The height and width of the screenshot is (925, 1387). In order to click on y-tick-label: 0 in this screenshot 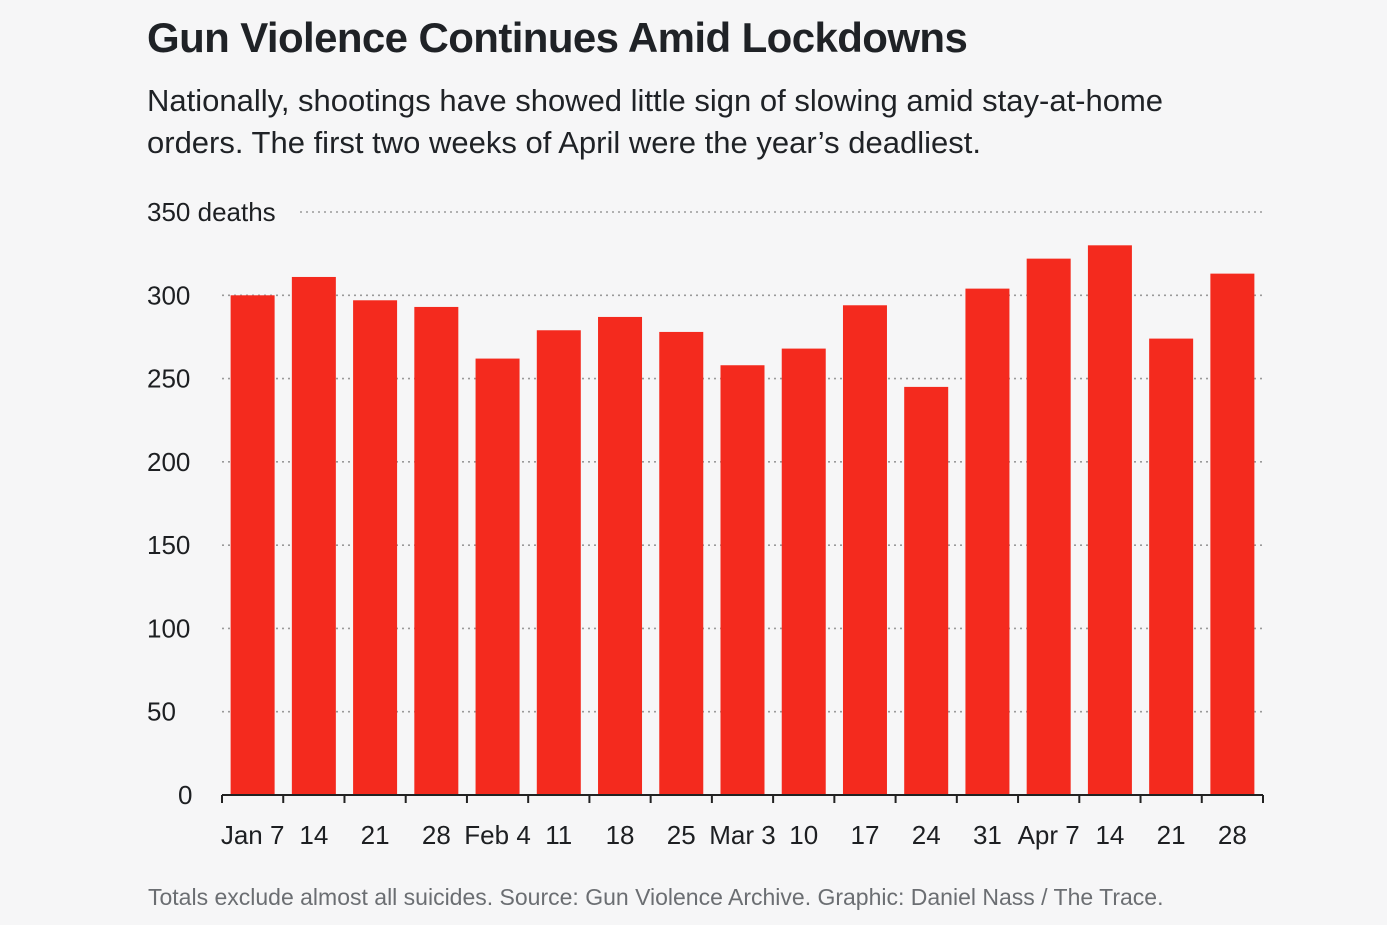, I will do `click(185, 795)`.